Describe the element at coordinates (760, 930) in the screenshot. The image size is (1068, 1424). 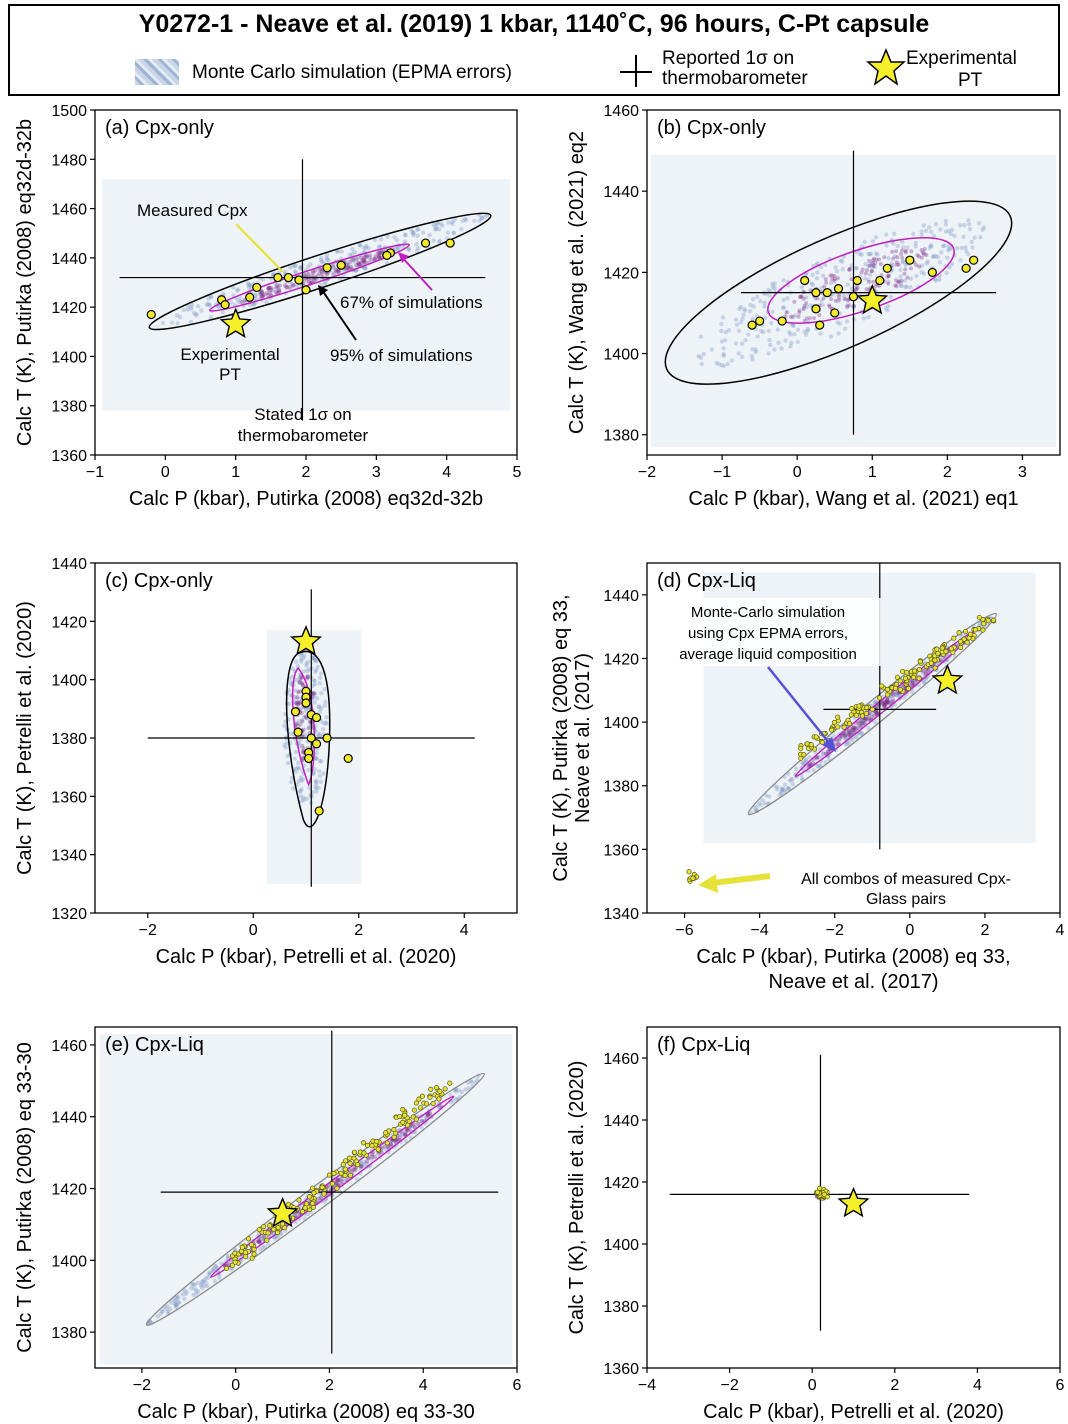
I see `x-tick-label-d: −4` at that location.